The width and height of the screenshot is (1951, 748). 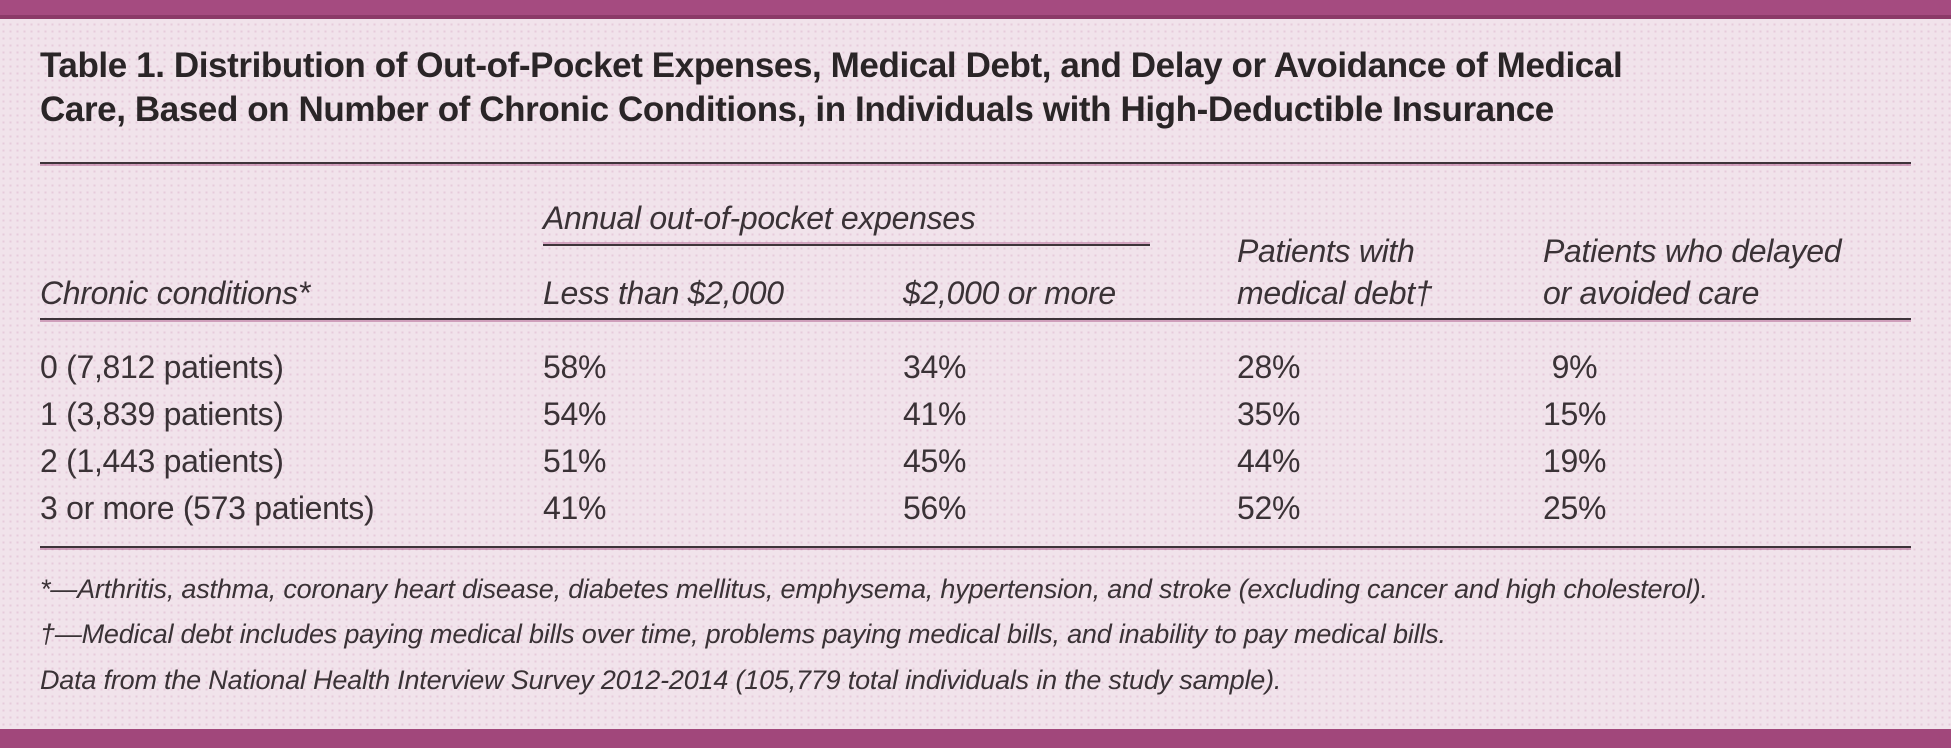 I want to click on top-accent-bar, so click(x=975, y=9).